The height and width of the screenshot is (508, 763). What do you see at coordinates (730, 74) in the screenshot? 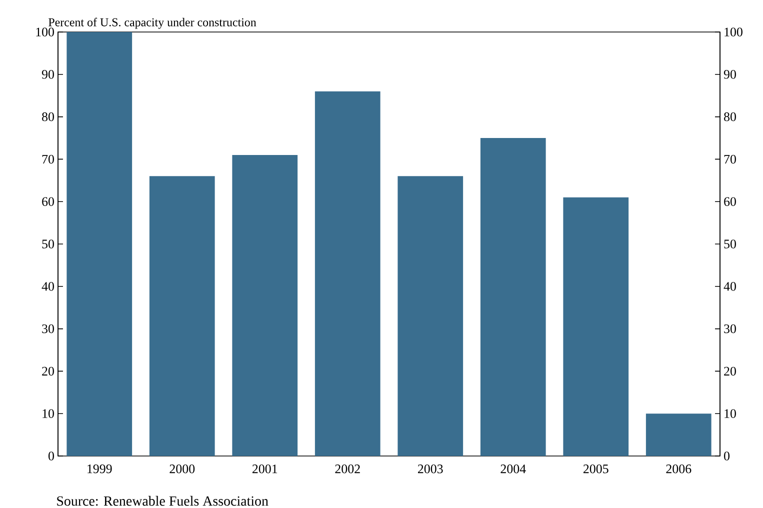
I see `y2-tick-label: 90` at bounding box center [730, 74].